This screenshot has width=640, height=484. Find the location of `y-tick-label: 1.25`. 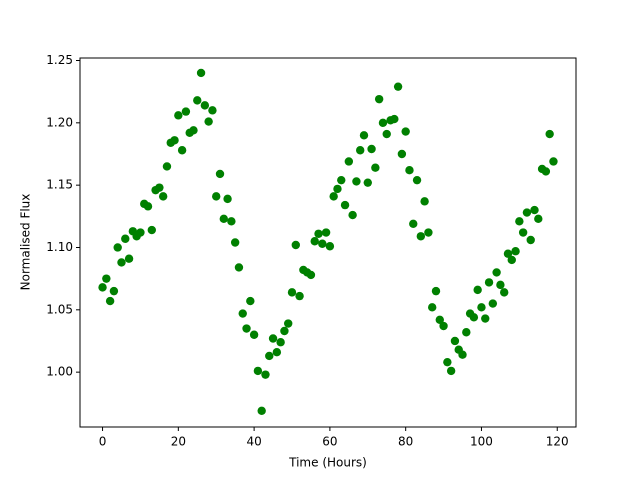

y-tick-label: 1.25 is located at coordinates (59, 60).